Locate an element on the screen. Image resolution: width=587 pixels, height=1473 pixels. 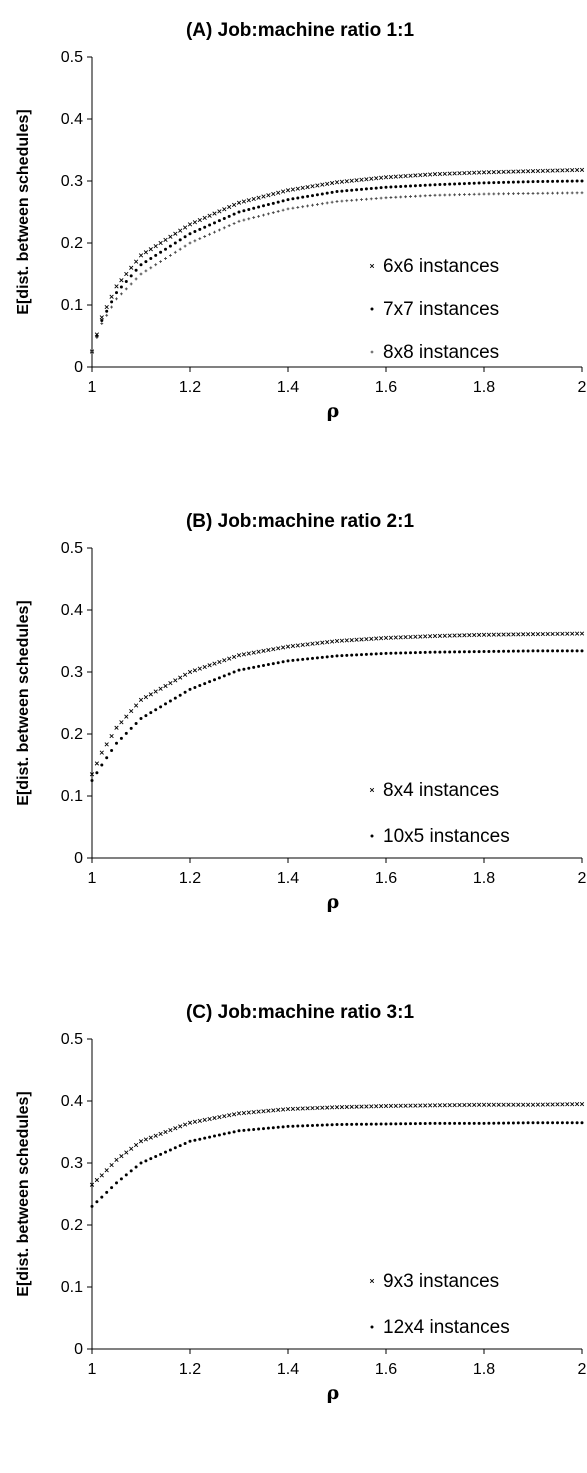
x-tick-label: 1.2 is located at coordinates (190, 1369).